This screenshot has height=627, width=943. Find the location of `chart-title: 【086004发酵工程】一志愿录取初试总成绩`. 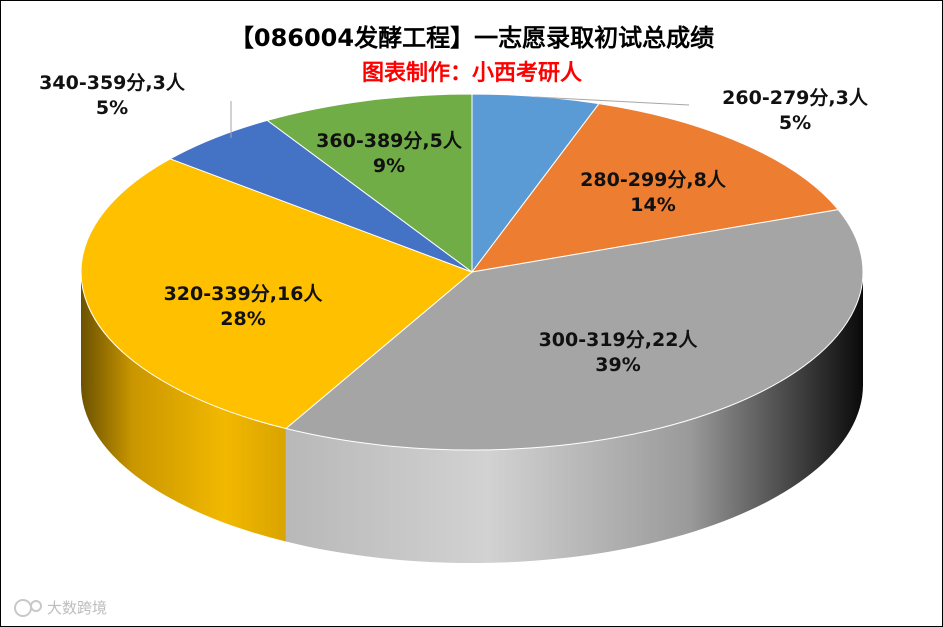

chart-title: 【086004发酵工程】一志愿录取初试总成绩 is located at coordinates (472, 38).